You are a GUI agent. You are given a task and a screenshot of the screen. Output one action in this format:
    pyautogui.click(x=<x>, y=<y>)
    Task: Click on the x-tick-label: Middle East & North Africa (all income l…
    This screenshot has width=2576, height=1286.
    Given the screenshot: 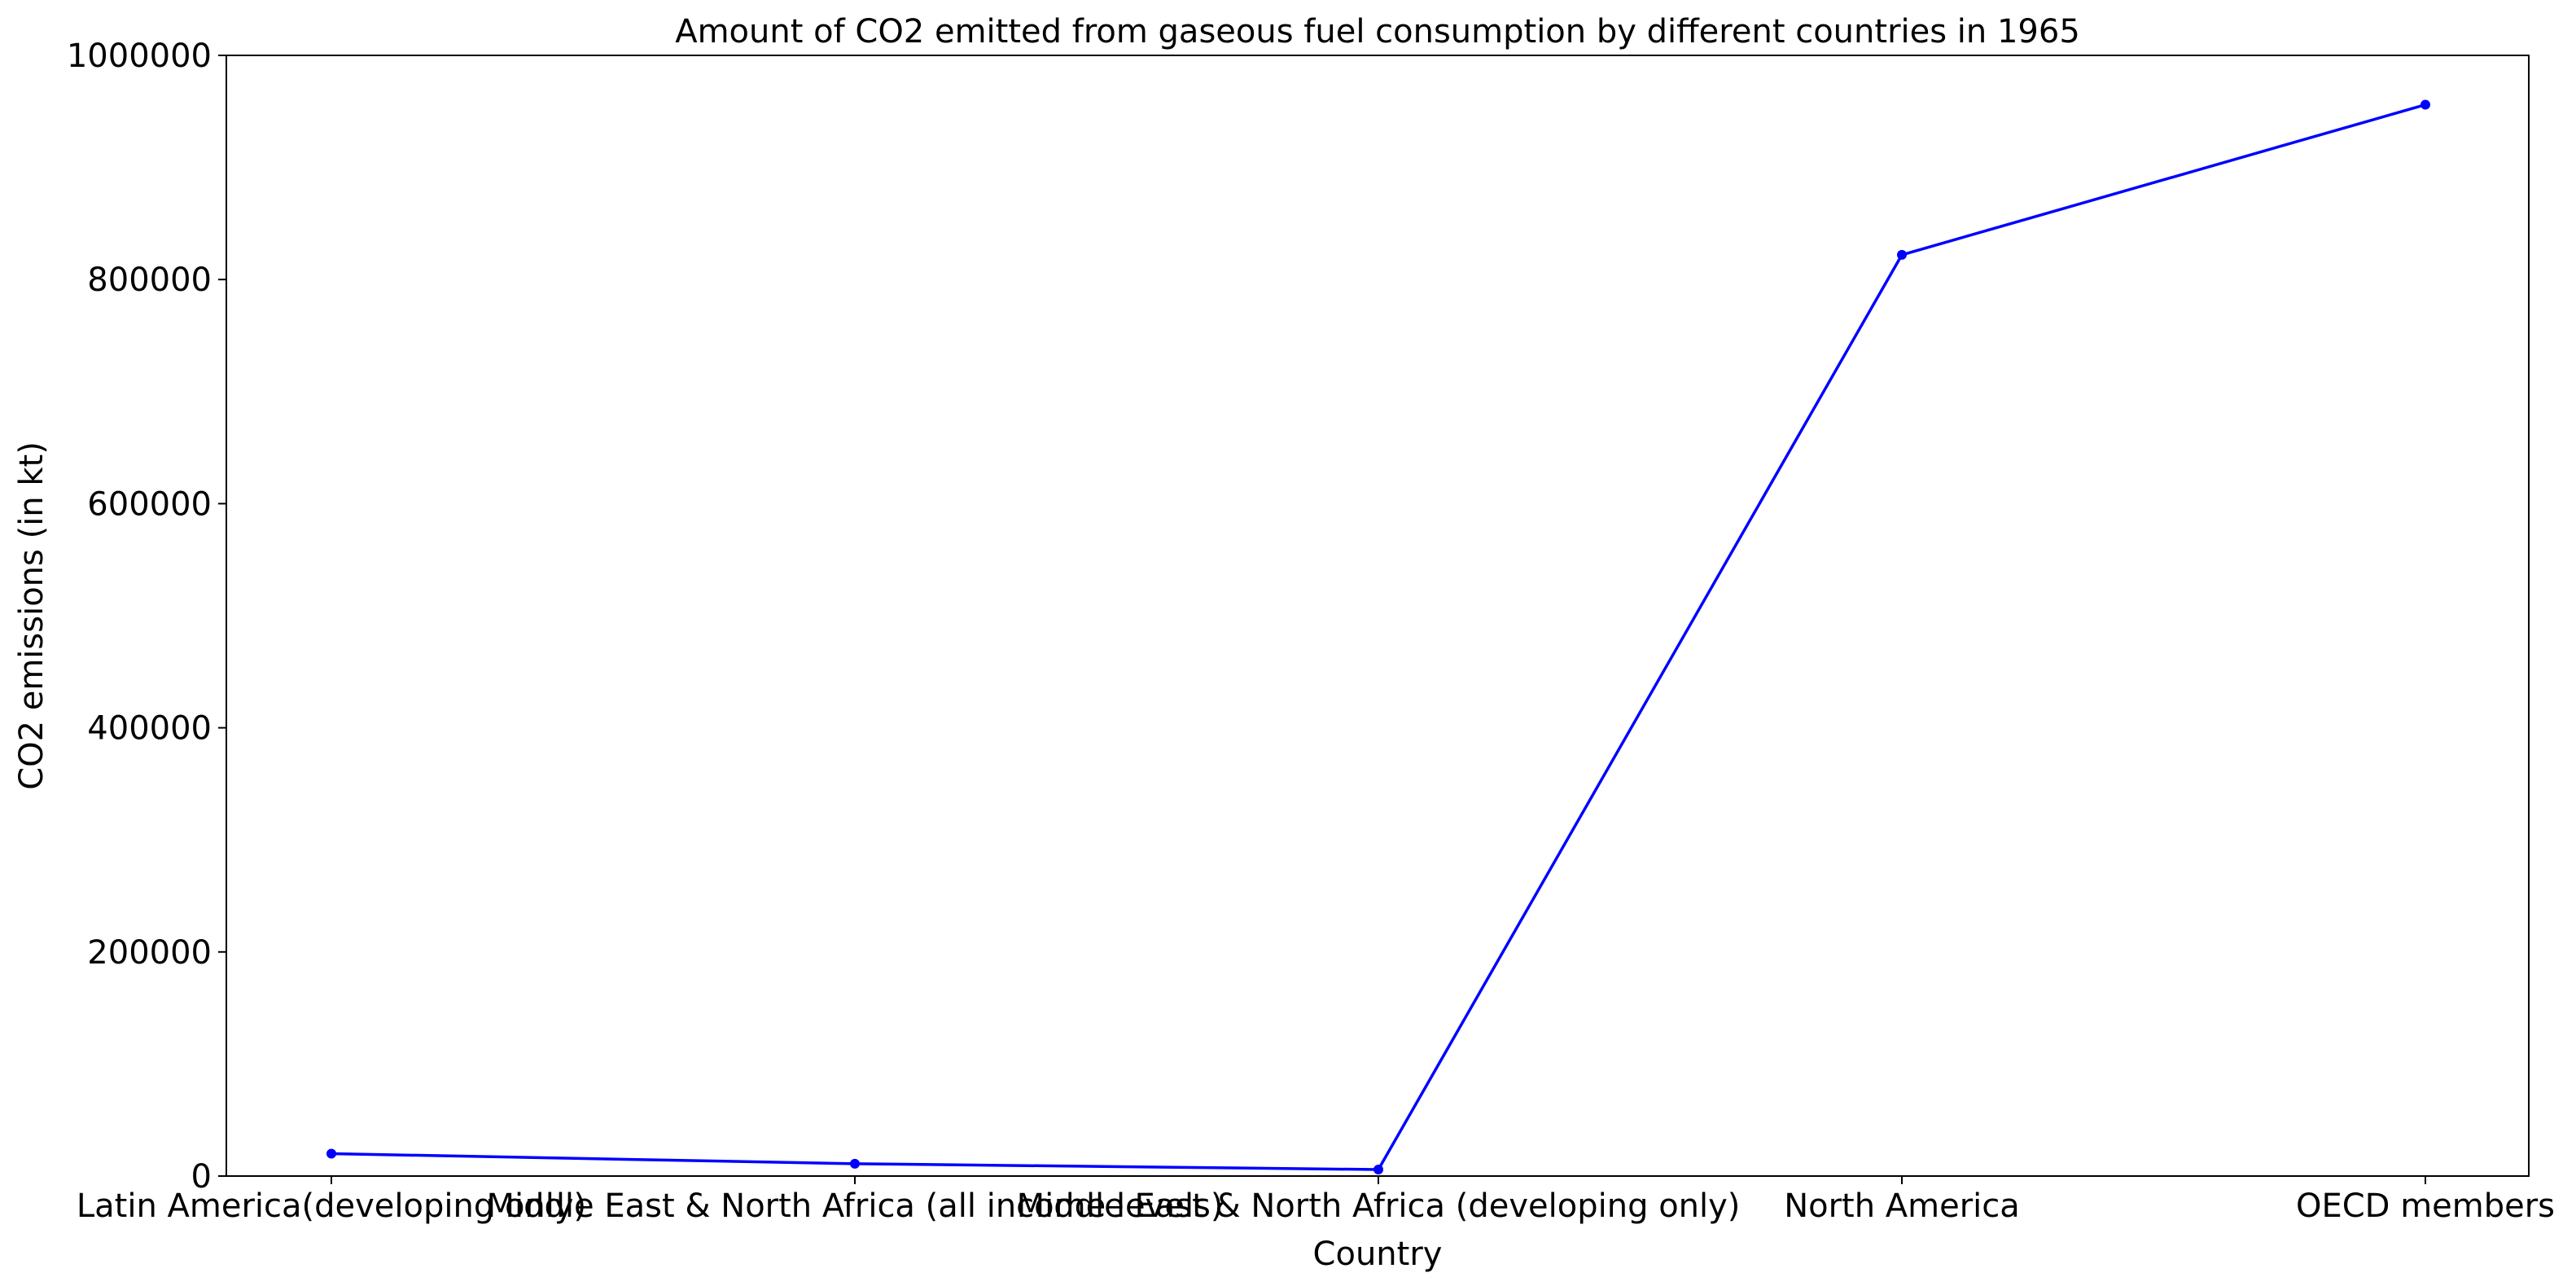 What is the action you would take?
    pyautogui.click(x=856, y=1206)
    